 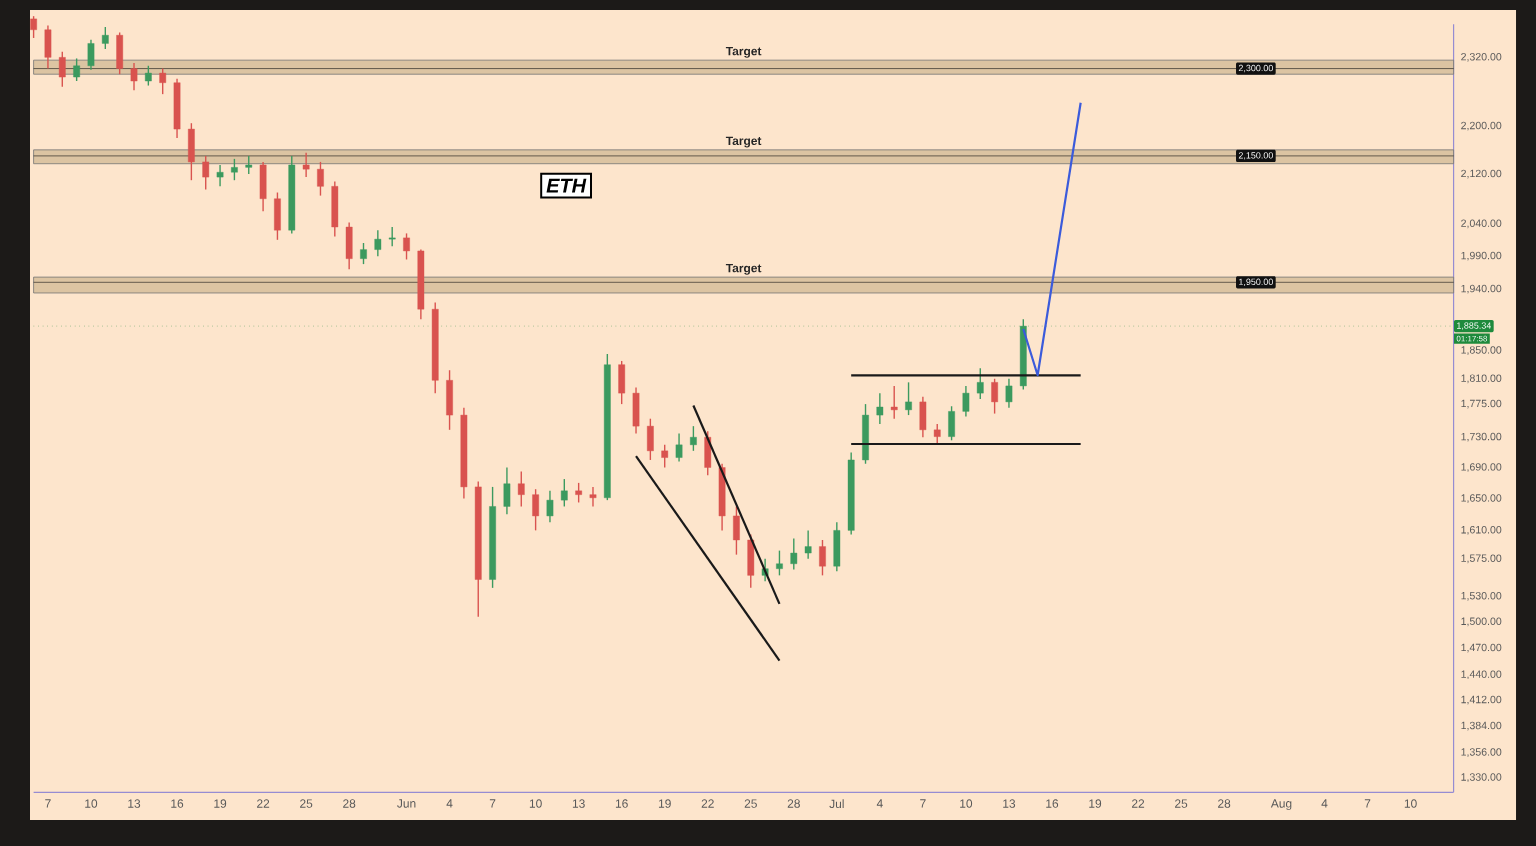 I want to click on annotation: ETH, so click(x=566, y=185).